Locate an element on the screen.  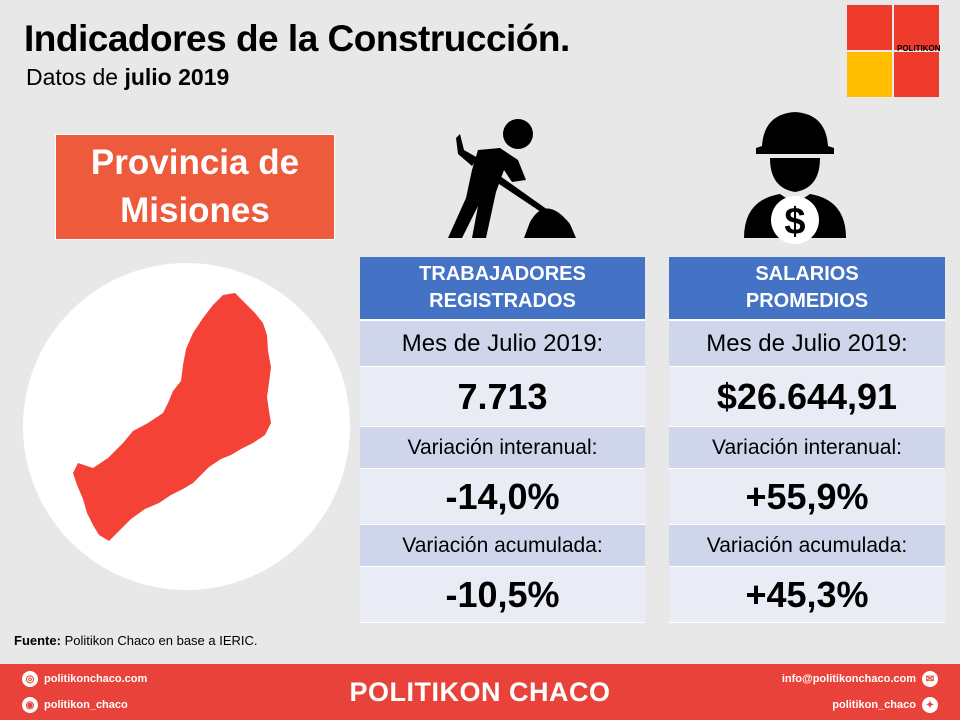
footer-website: ◎ politikonchaco.com is located at coordinates (84, 679).